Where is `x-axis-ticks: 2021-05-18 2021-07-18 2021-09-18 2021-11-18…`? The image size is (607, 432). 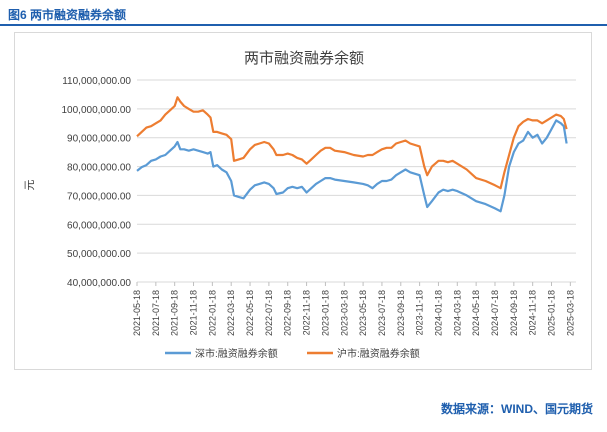 x-axis-ticks: 2021-05-18 2021-07-18 2021-09-18 2021-11-18… is located at coordinates (353, 309).